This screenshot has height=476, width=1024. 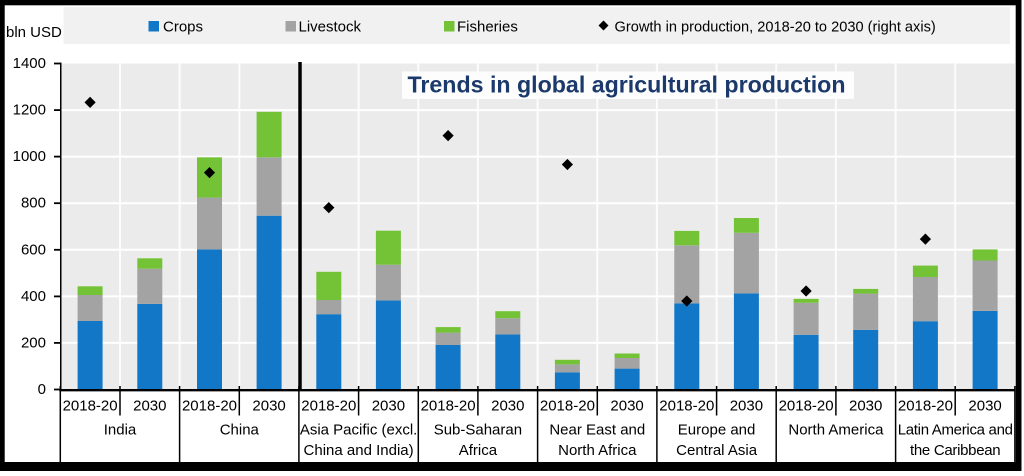 What do you see at coordinates (597, 430) in the screenshot?
I see `svg-text: Near East and` at bounding box center [597, 430].